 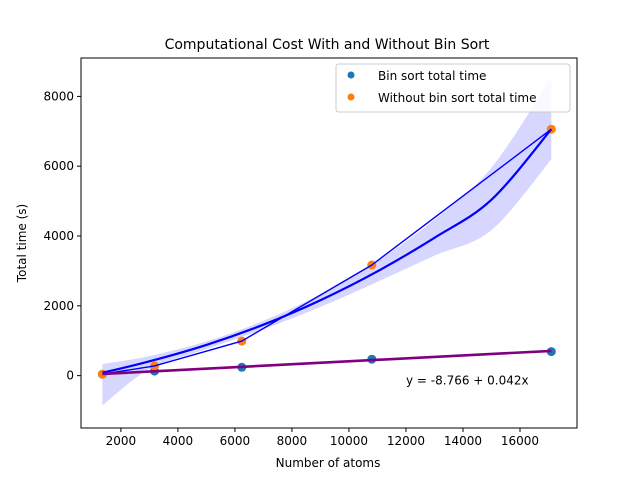 I want to click on legend-box, so click(x=453, y=88).